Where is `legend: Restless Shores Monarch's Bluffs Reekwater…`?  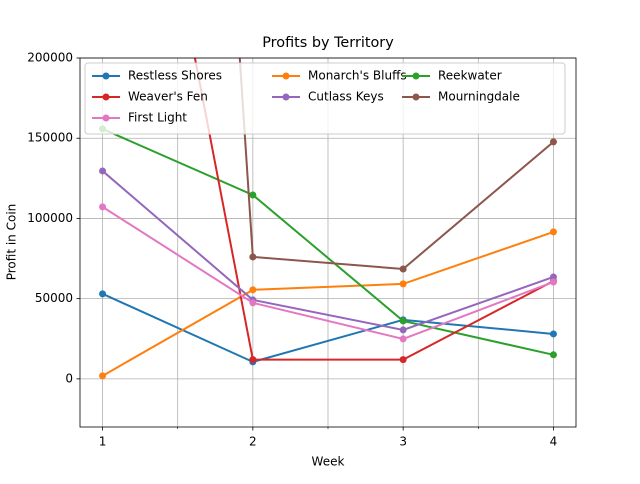
legend: Restless Shores Monarch's Bluffs Reekwater… is located at coordinates (325, 98).